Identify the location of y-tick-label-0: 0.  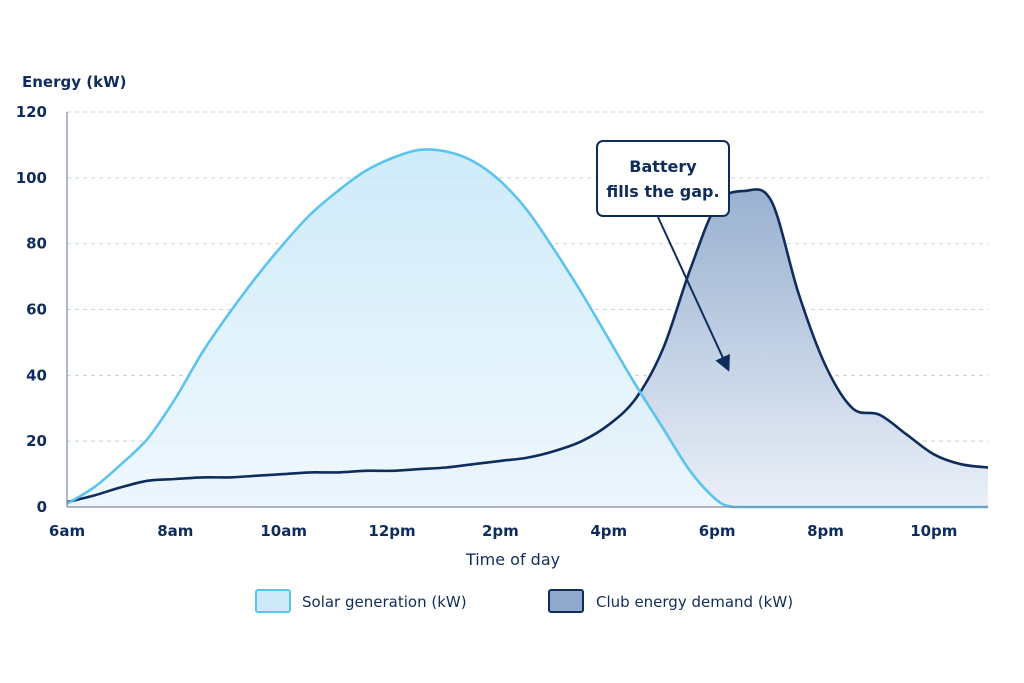
(42, 507).